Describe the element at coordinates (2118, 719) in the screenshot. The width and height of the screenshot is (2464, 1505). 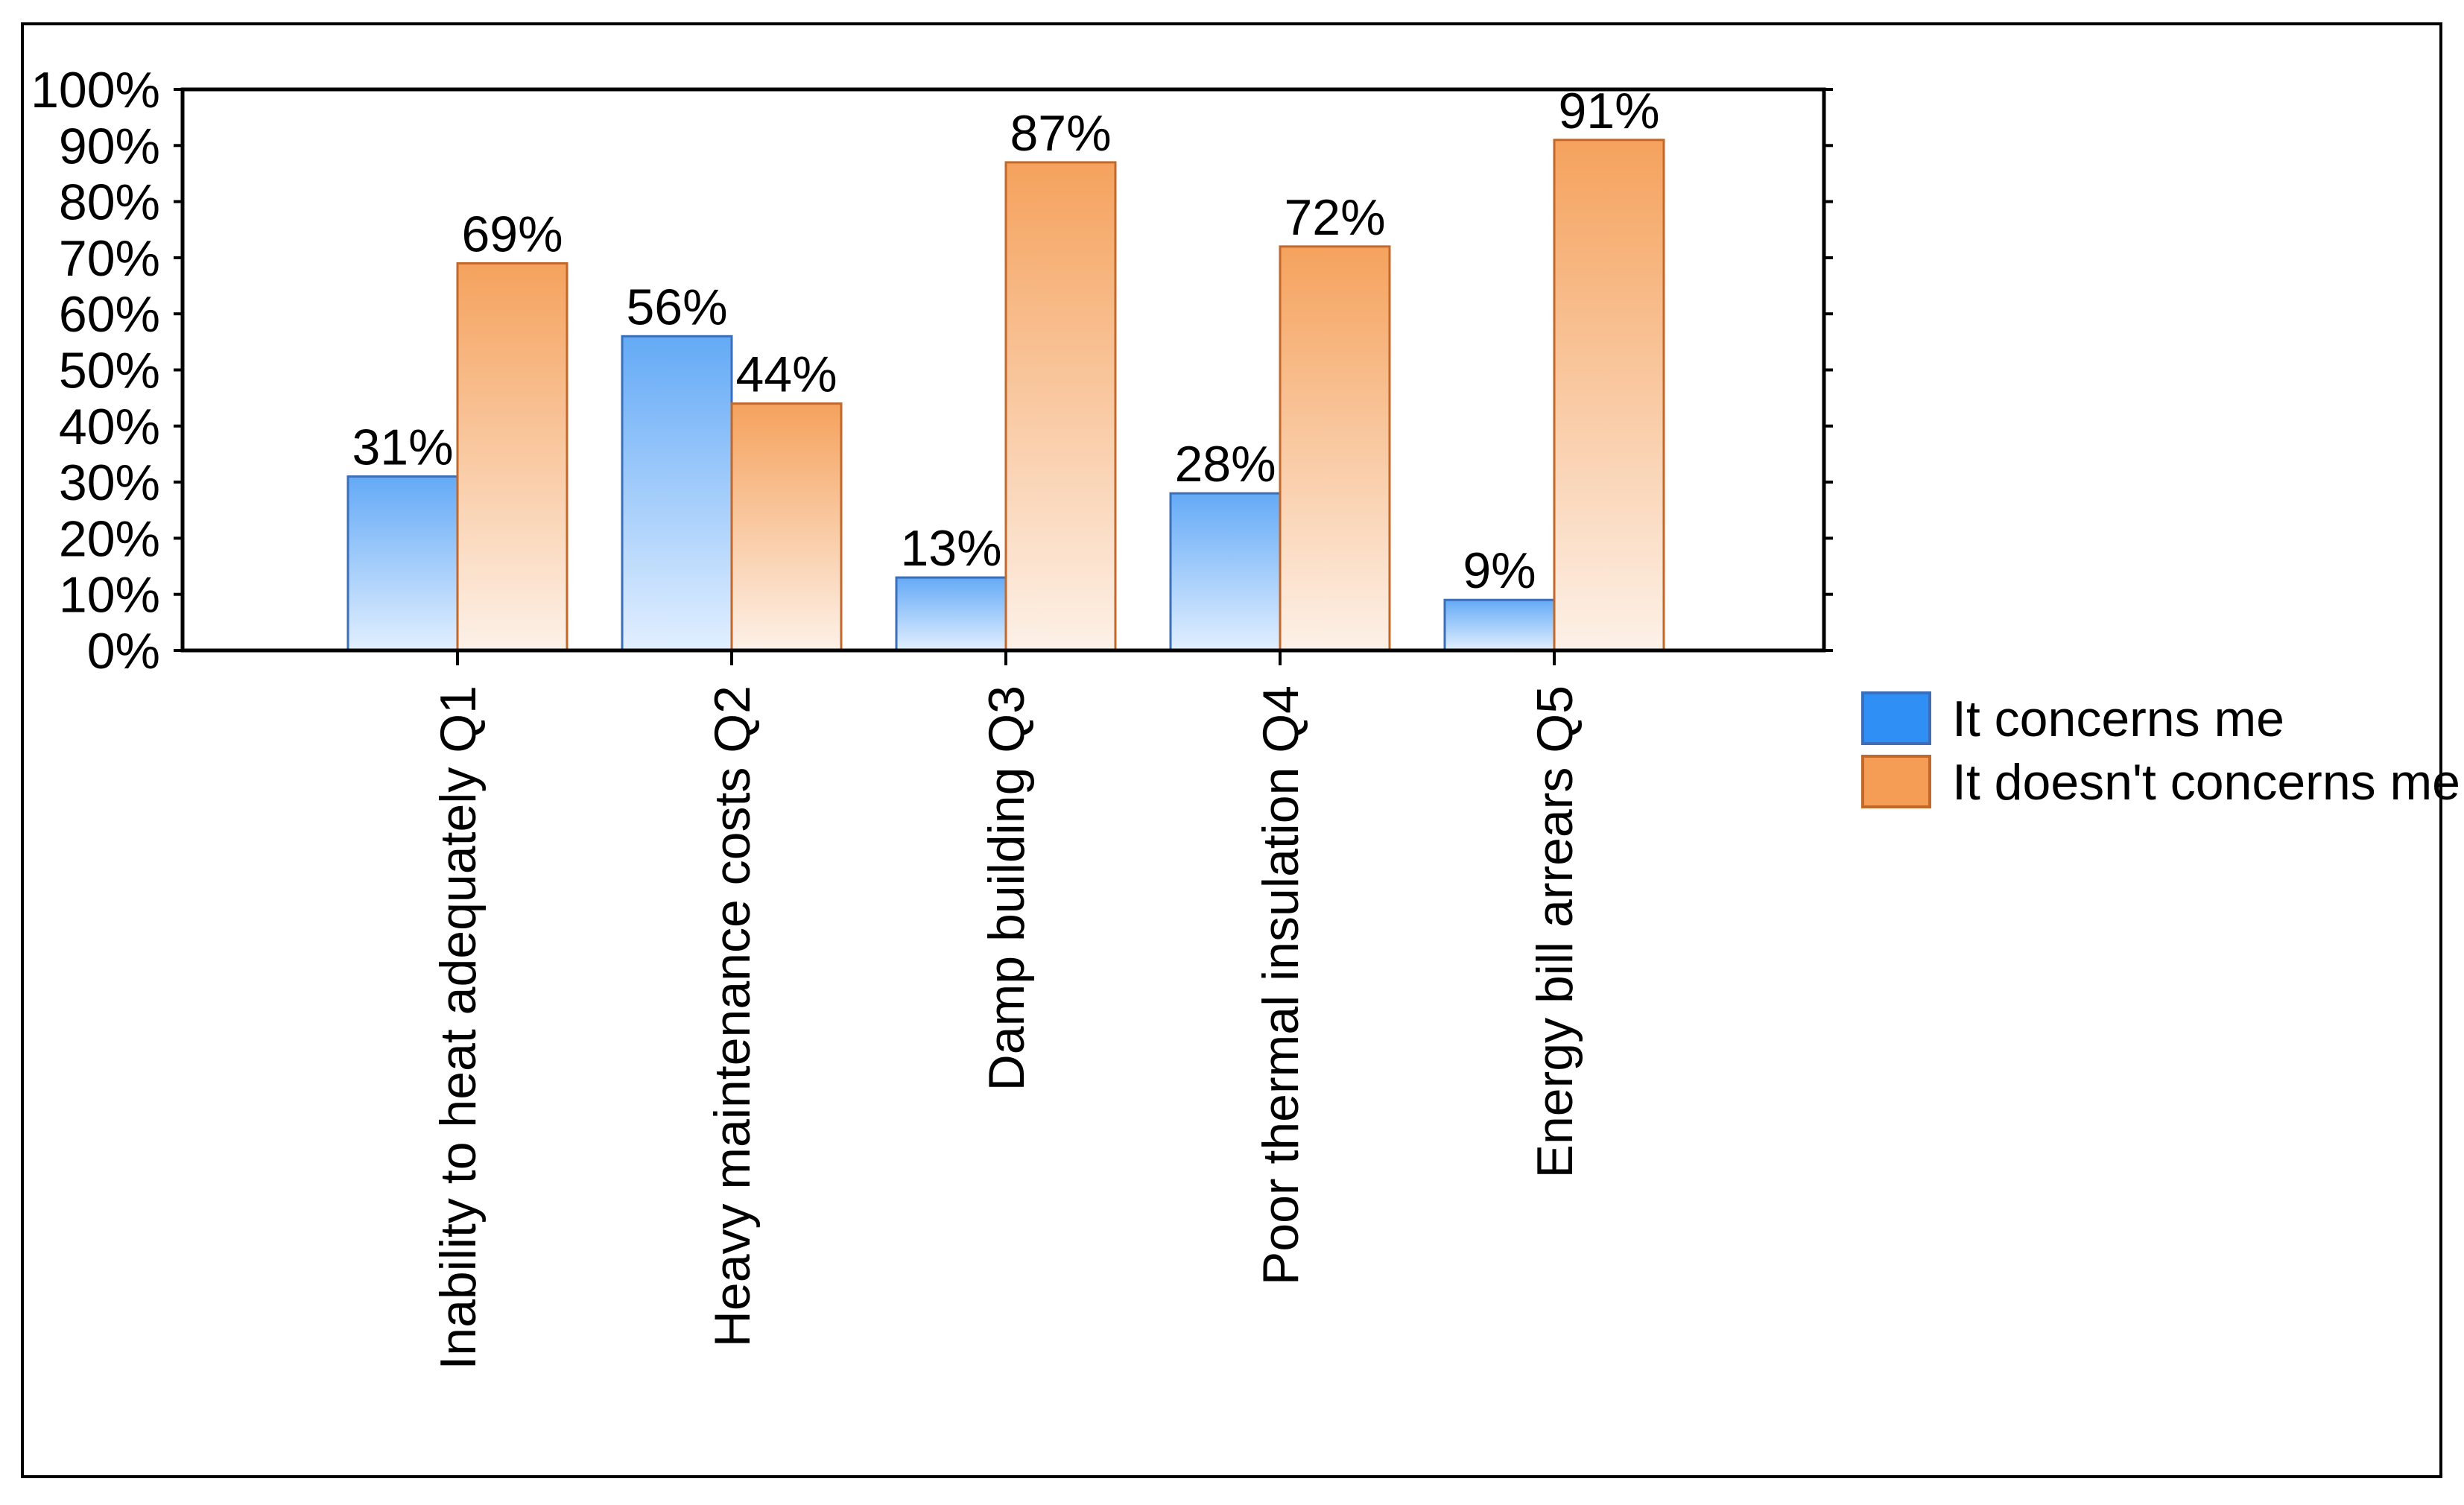
I see `legend-label-concerns: It concerns me` at that location.